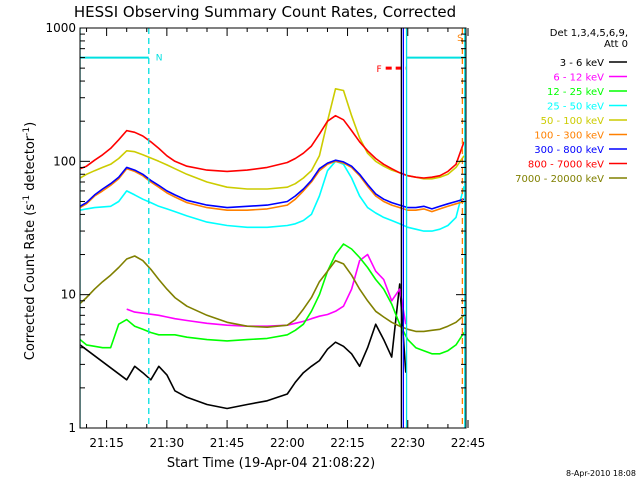  I want to click on x-tick-label-5: 22:15, so click(347, 443).